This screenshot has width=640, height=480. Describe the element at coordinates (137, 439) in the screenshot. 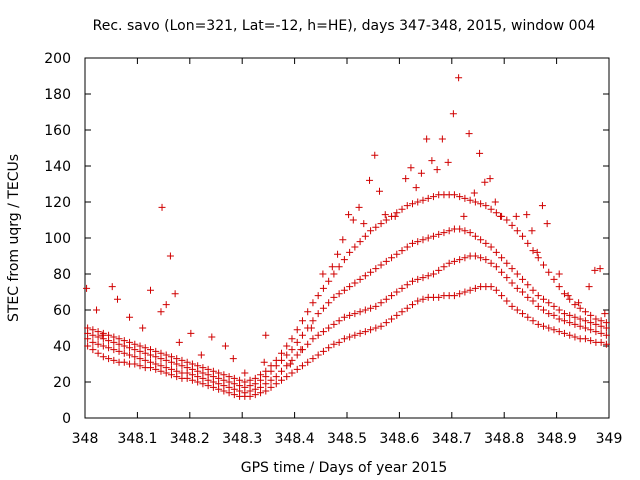

I see `x-tick-label: 348.1` at that location.